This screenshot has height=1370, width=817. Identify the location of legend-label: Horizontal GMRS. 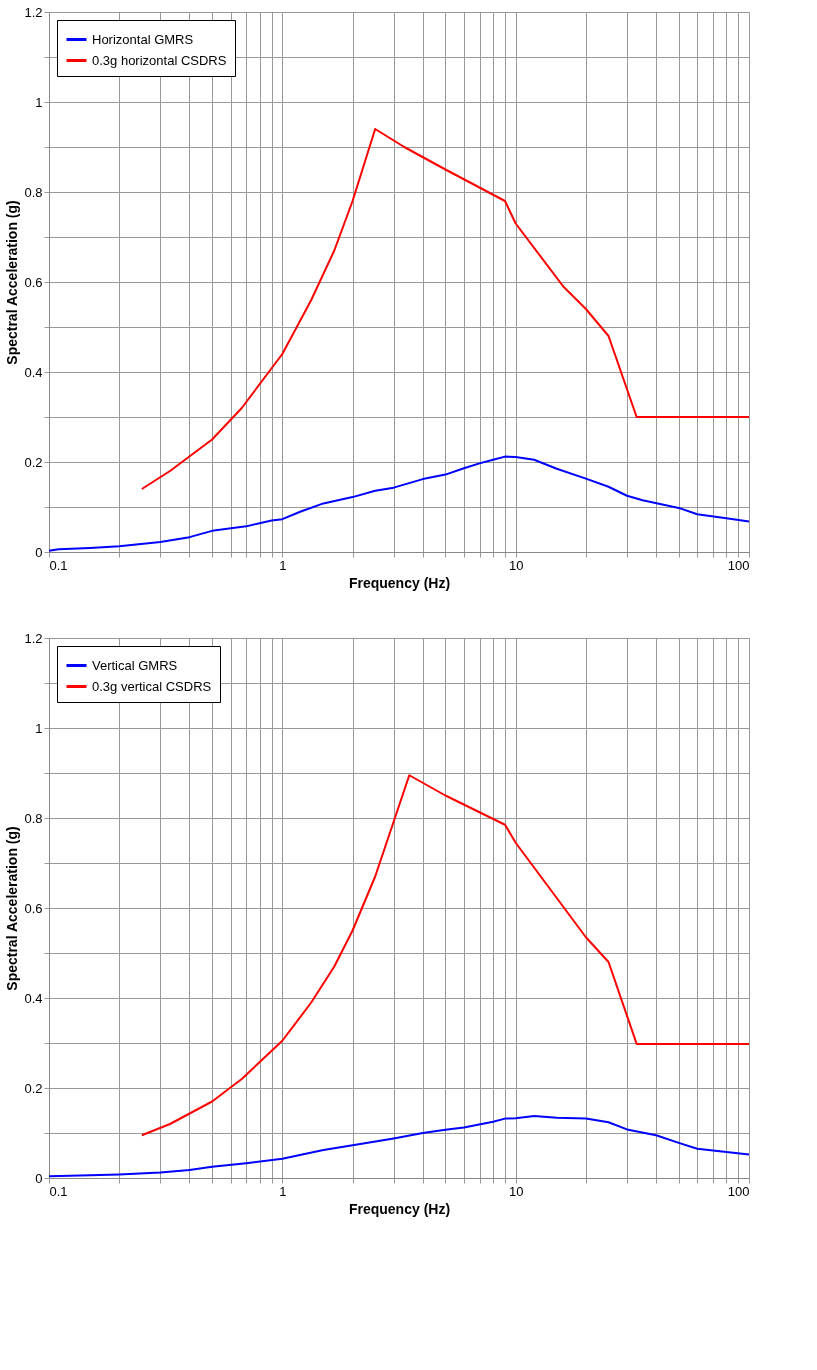
(143, 39).